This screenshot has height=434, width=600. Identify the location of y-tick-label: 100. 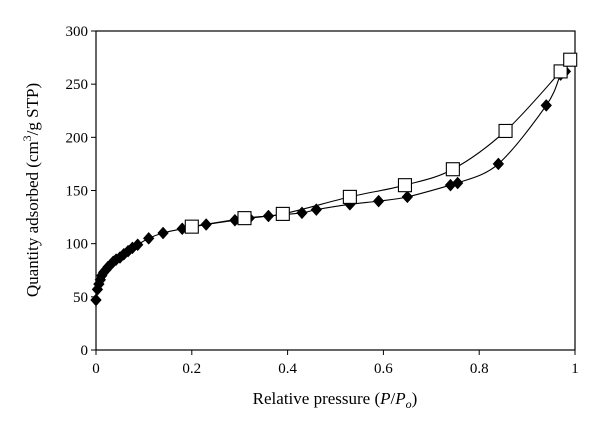
(77, 245).